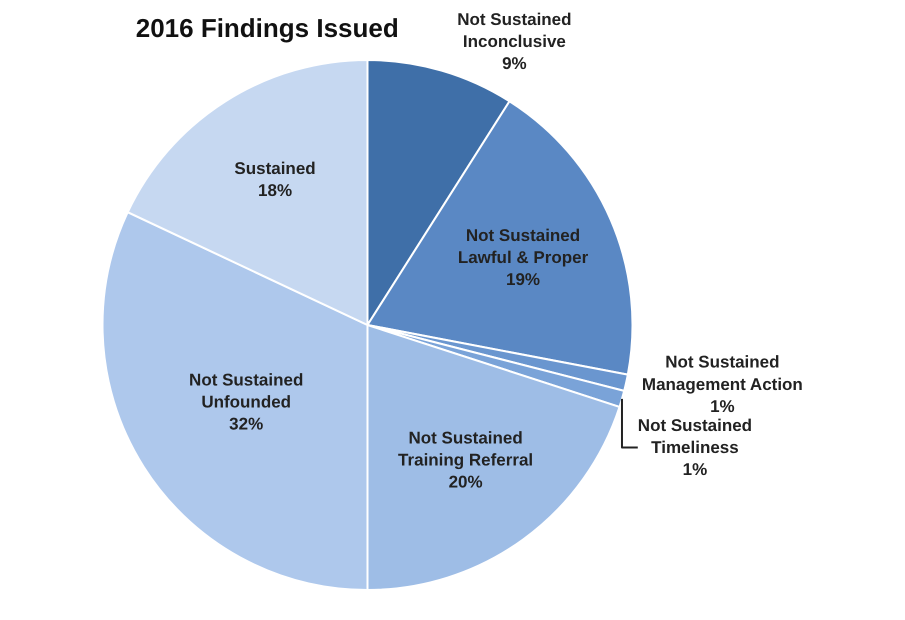 This screenshot has width=905, height=620. What do you see at coordinates (246, 391) in the screenshot?
I see `slice-label: Not Sustained Unfounded` at bounding box center [246, 391].